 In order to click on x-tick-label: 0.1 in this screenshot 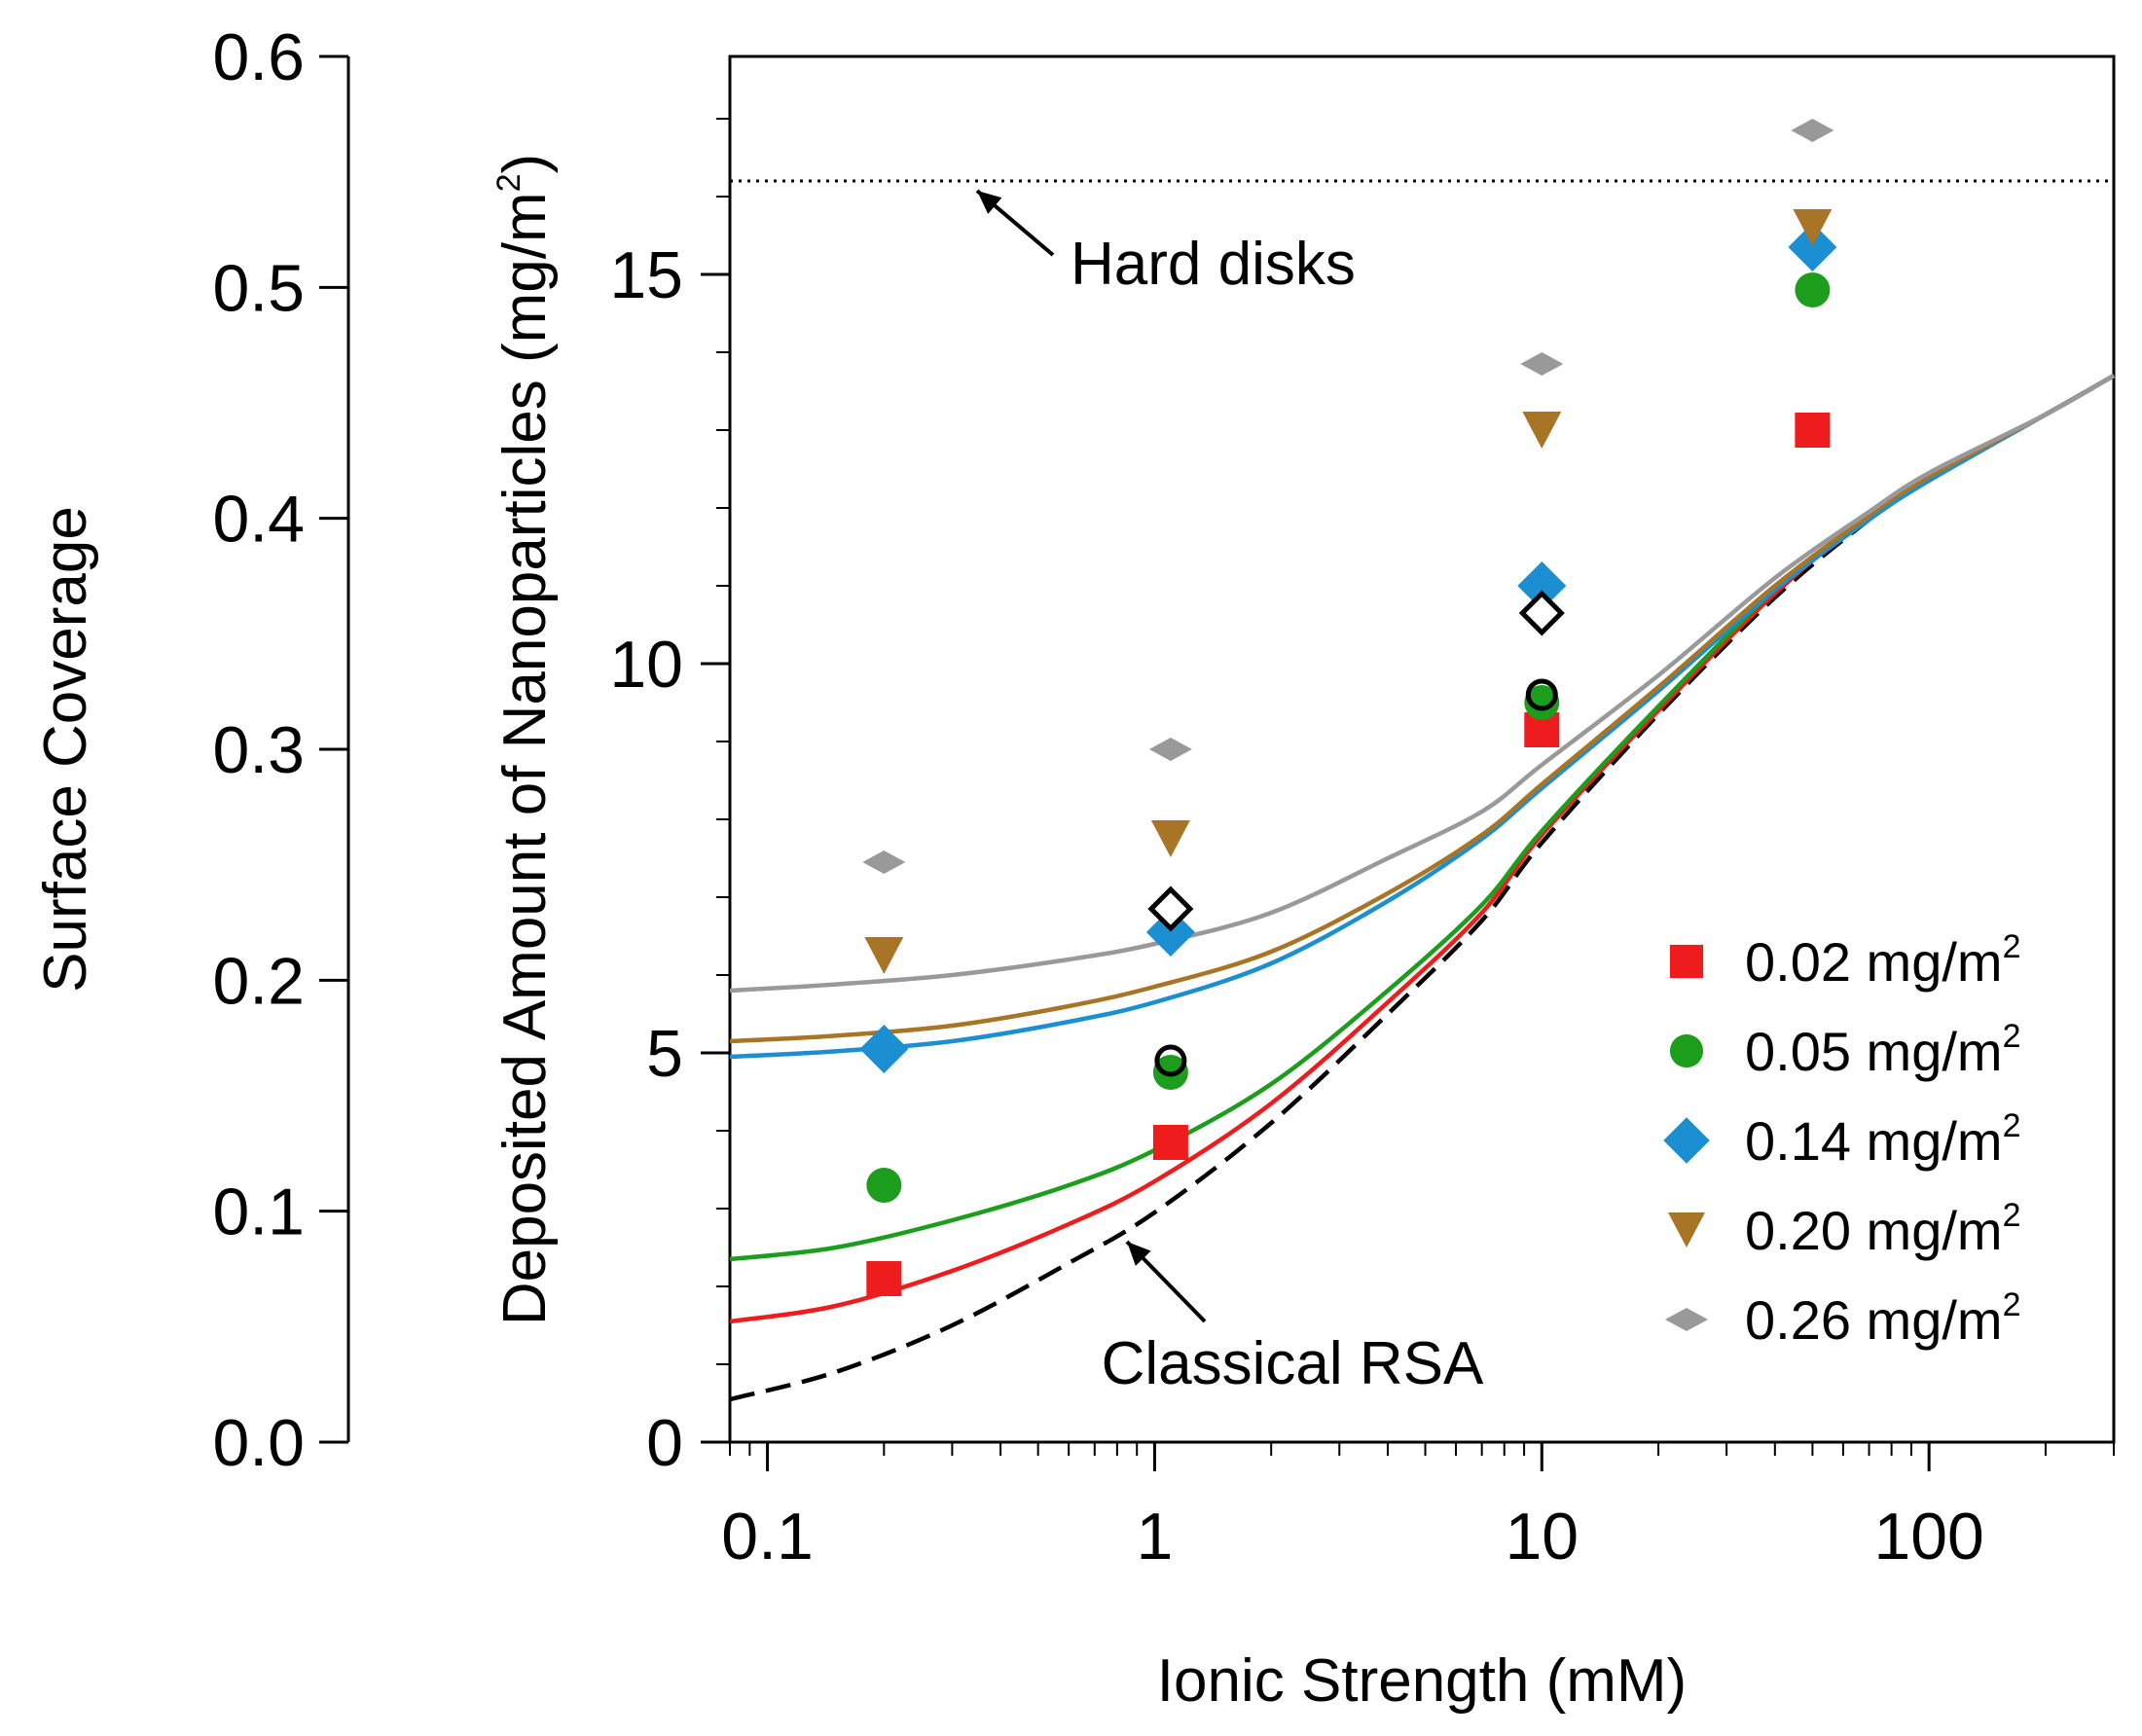, I will do `click(767, 1537)`.